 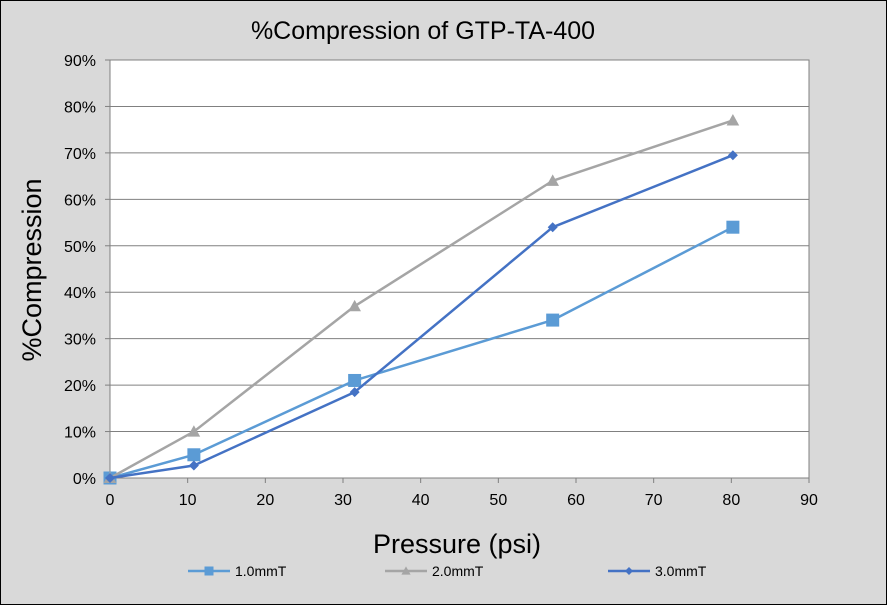 I want to click on y-tick-labels: 0% 10% 20% 30% 40% 50% 60% 70% 80% 90%, so click(x=80, y=270).